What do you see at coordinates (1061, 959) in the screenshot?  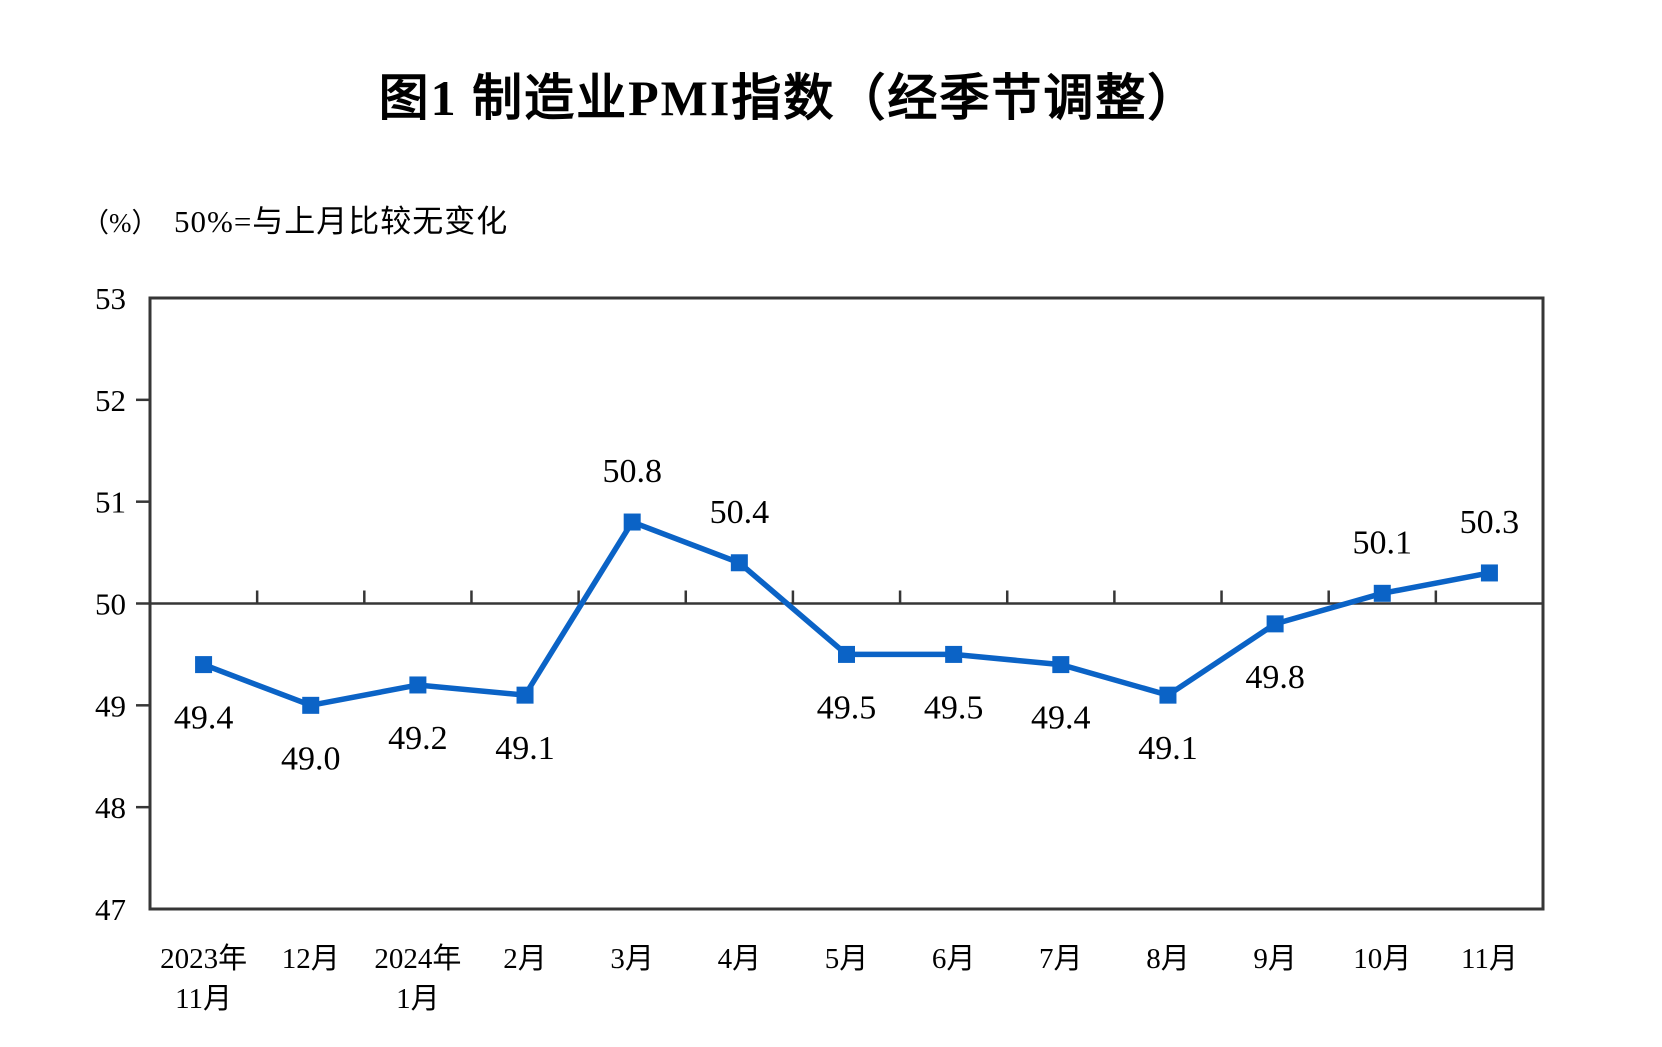 I see `x-axis-label: 7月` at bounding box center [1061, 959].